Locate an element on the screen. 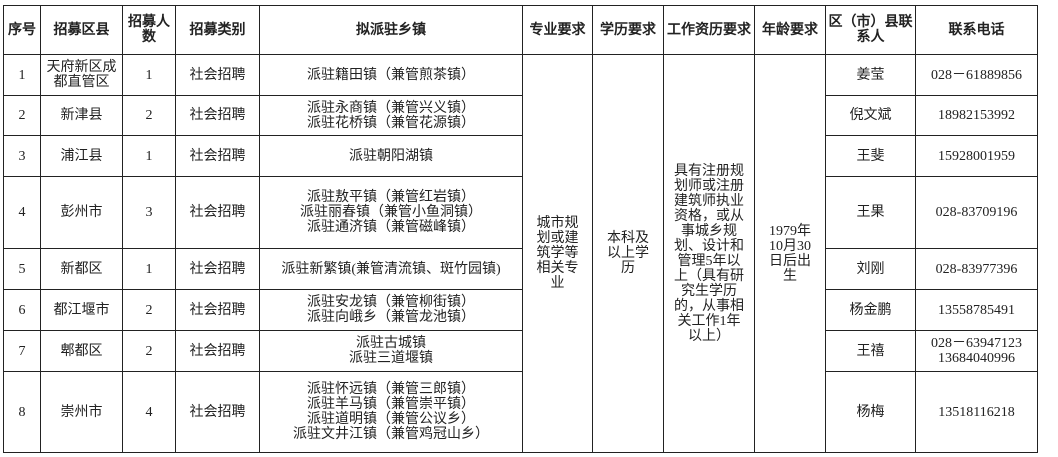 The height and width of the screenshot is (457, 1058). towns-cell: 派驻古城镇 派驻三道堰镇 is located at coordinates (391, 351).